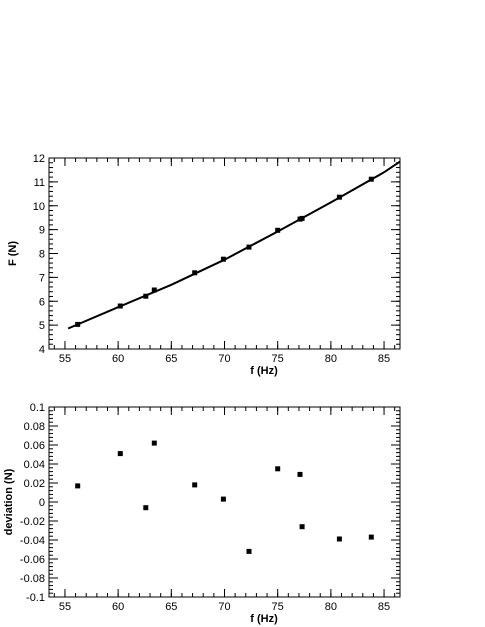 The height and width of the screenshot is (627, 485). What do you see at coordinates (42, 231) in the screenshot?
I see `y-tick-label: 9` at bounding box center [42, 231].